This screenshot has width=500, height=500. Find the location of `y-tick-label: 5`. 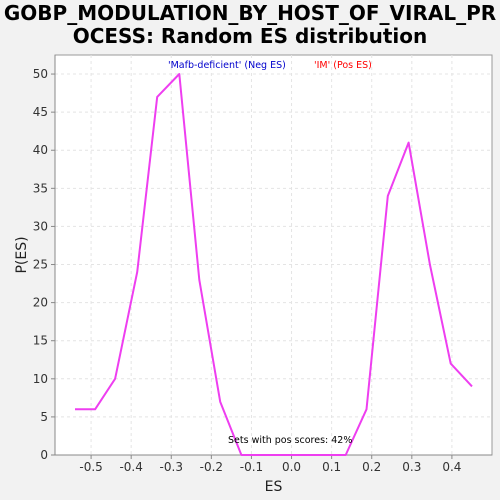

y-tick-label: 5 is located at coordinates (44, 417).